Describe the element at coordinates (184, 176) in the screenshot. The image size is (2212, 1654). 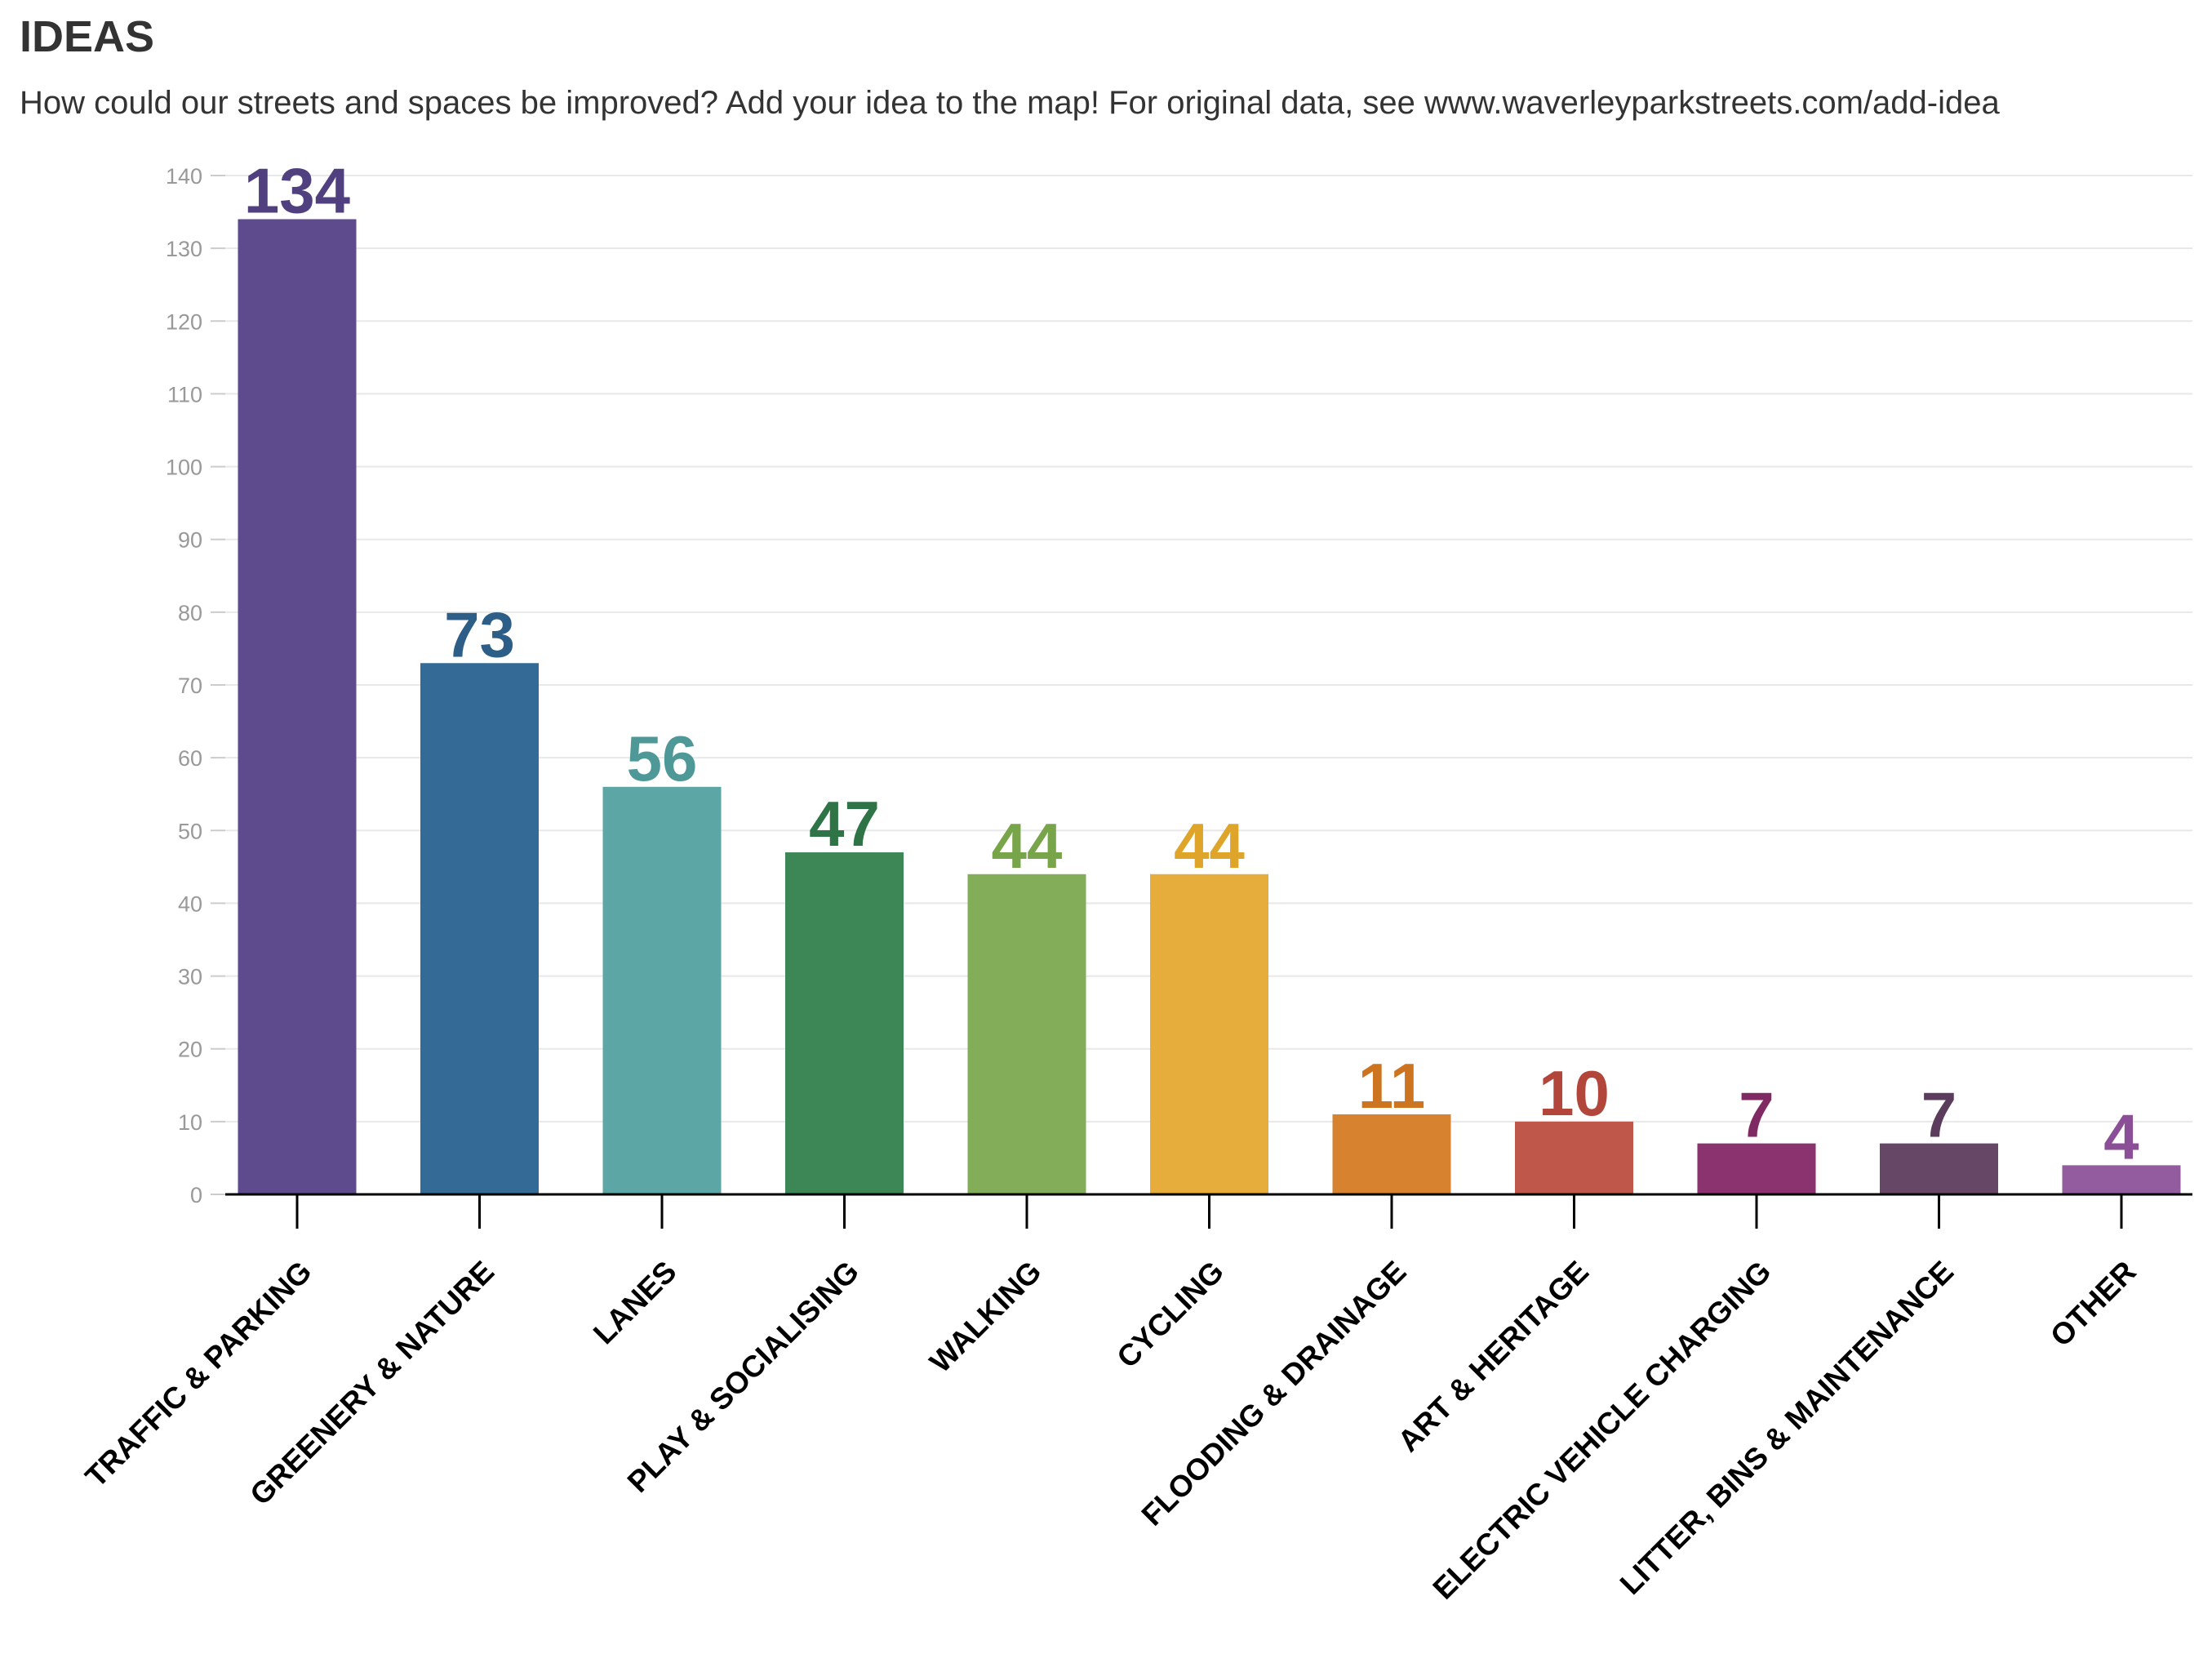
I see `y-tick-label: 140` at that location.